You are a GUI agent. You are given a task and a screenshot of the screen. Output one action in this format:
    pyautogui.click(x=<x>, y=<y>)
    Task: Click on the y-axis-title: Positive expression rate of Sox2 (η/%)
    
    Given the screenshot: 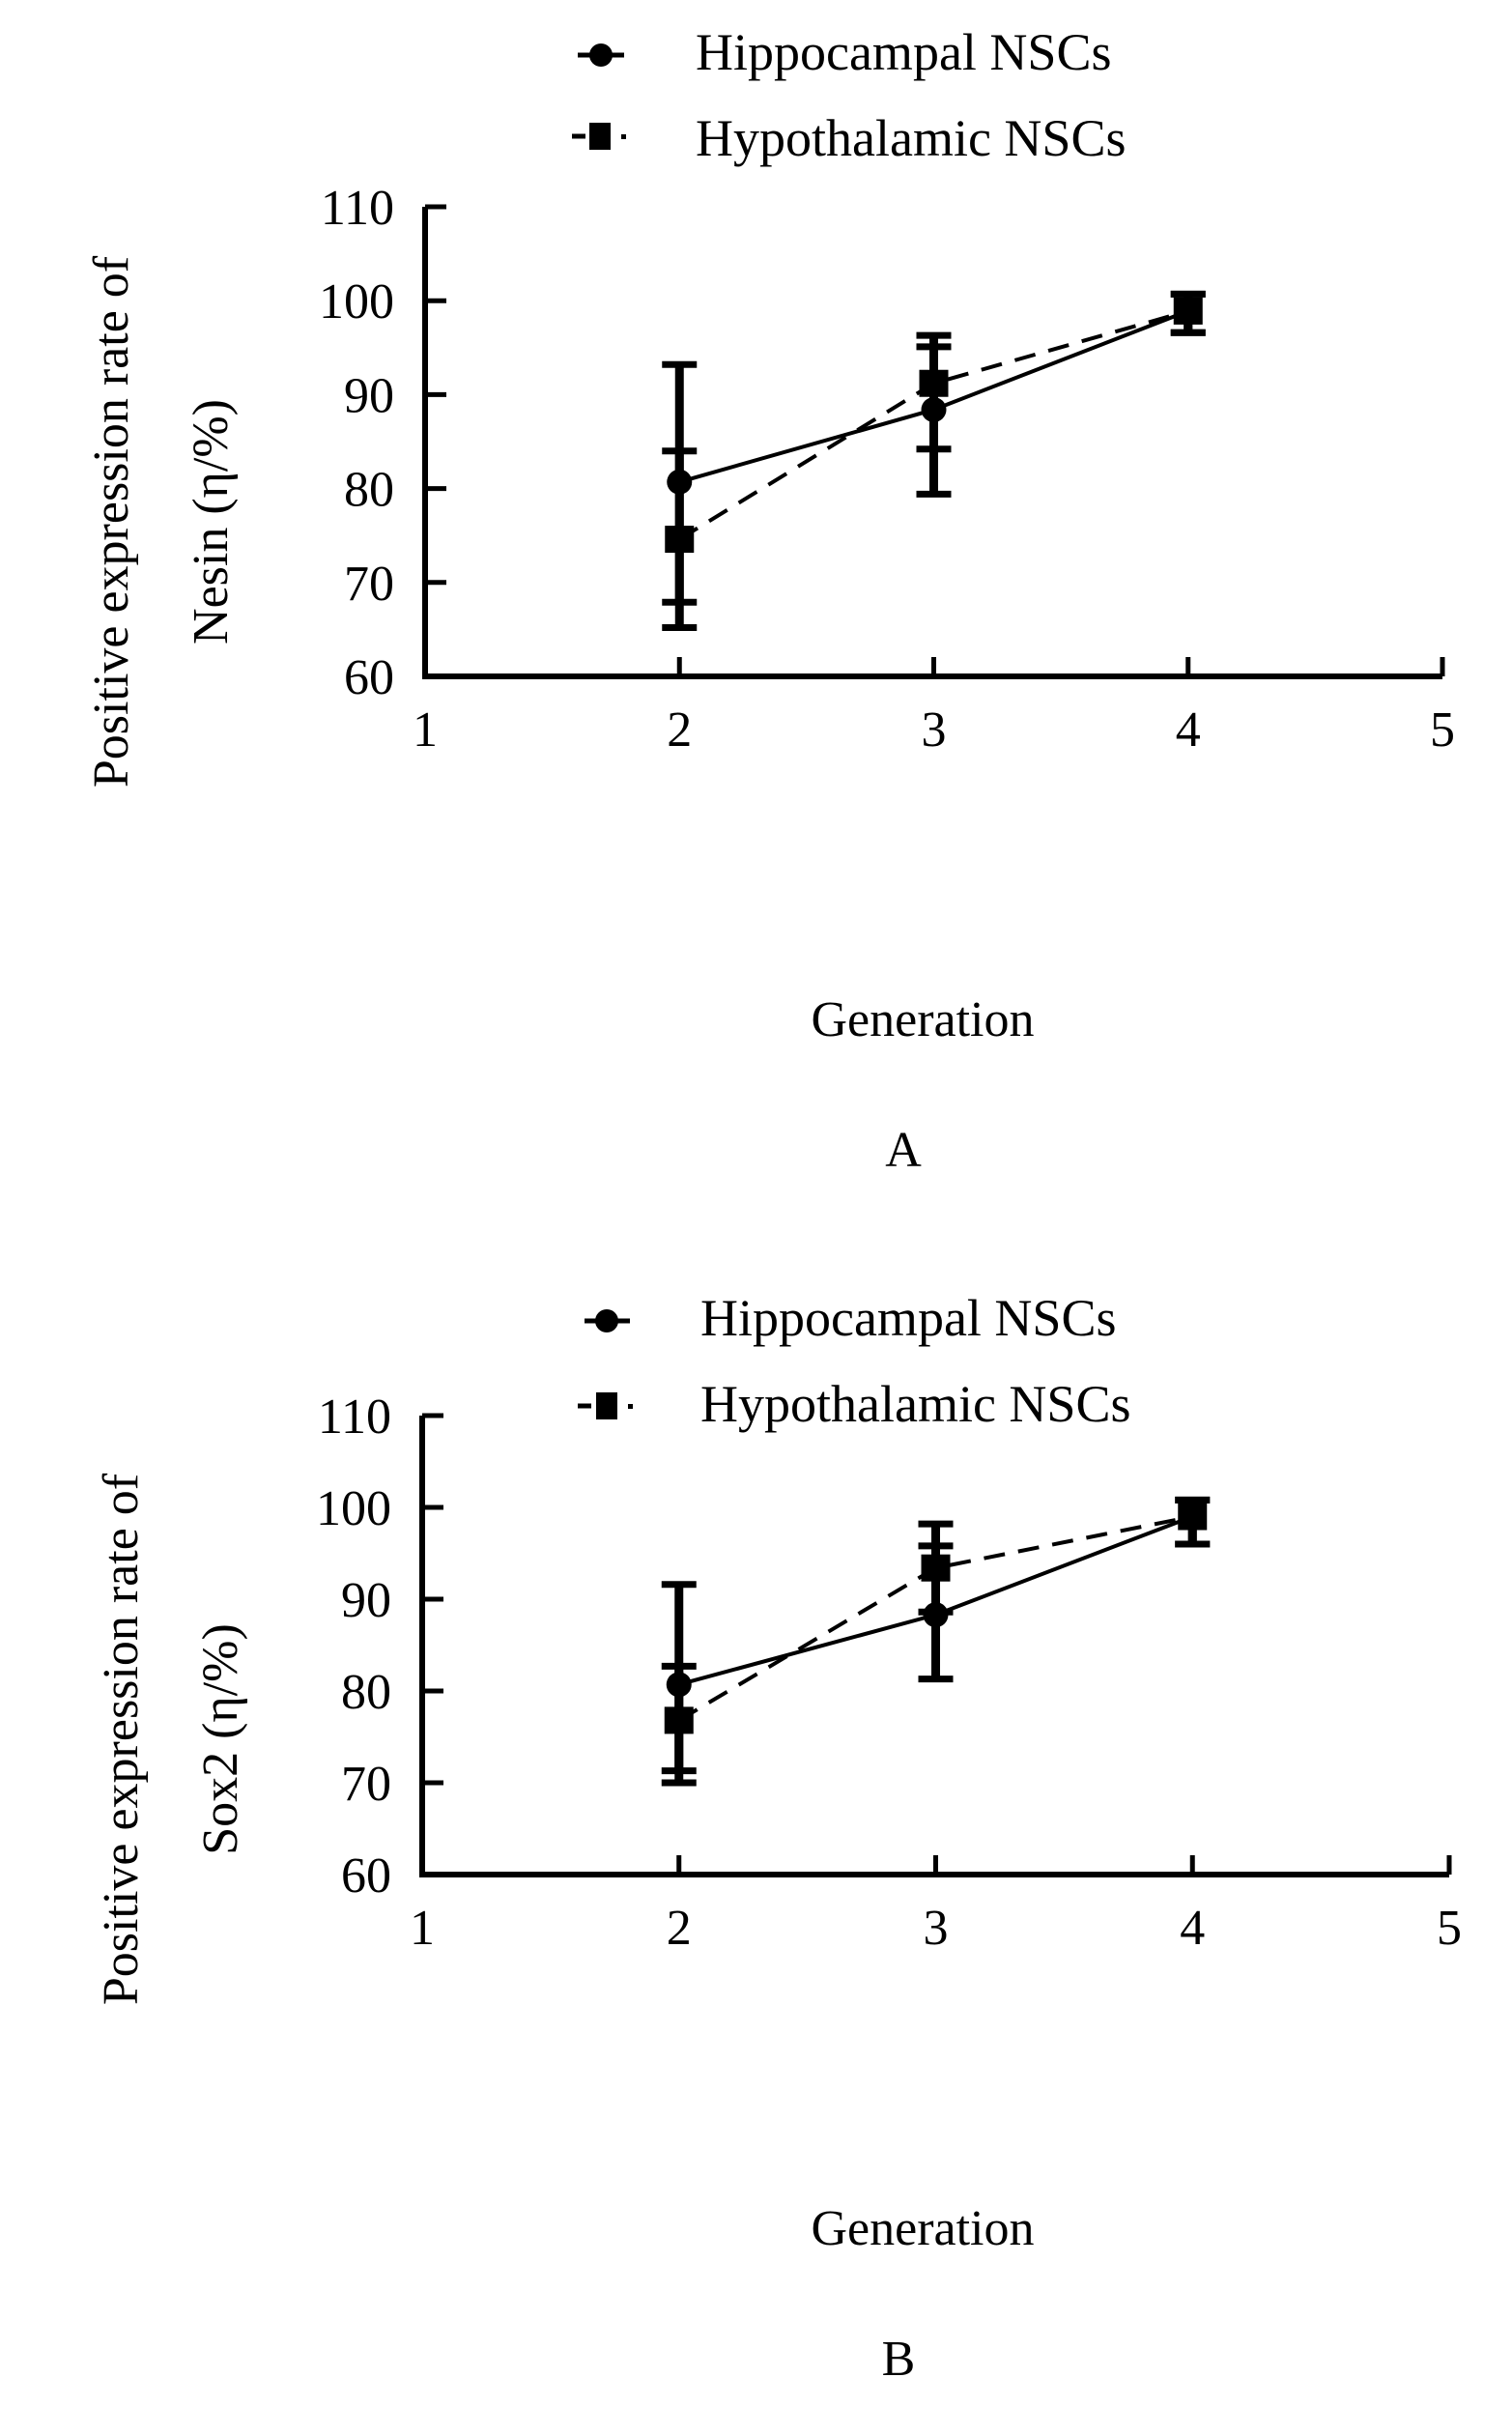 What is the action you would take?
    pyautogui.click(x=171, y=1739)
    